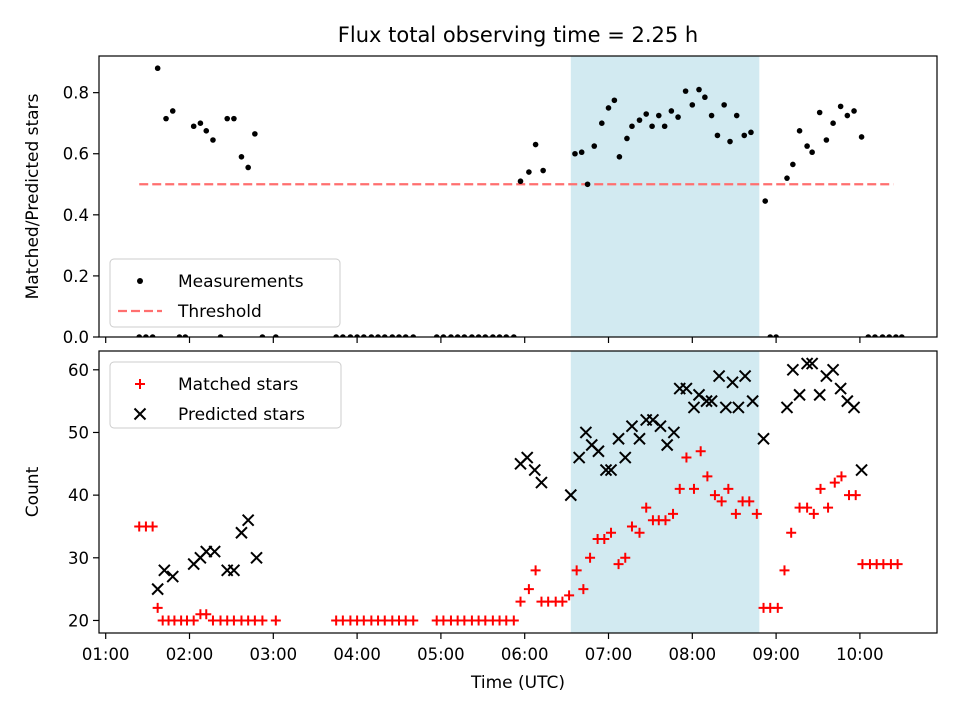 Image resolution: width=960 pixels, height=724 pixels. Describe the element at coordinates (76, 154) in the screenshot. I see `y-tick-label: 0.6` at that location.